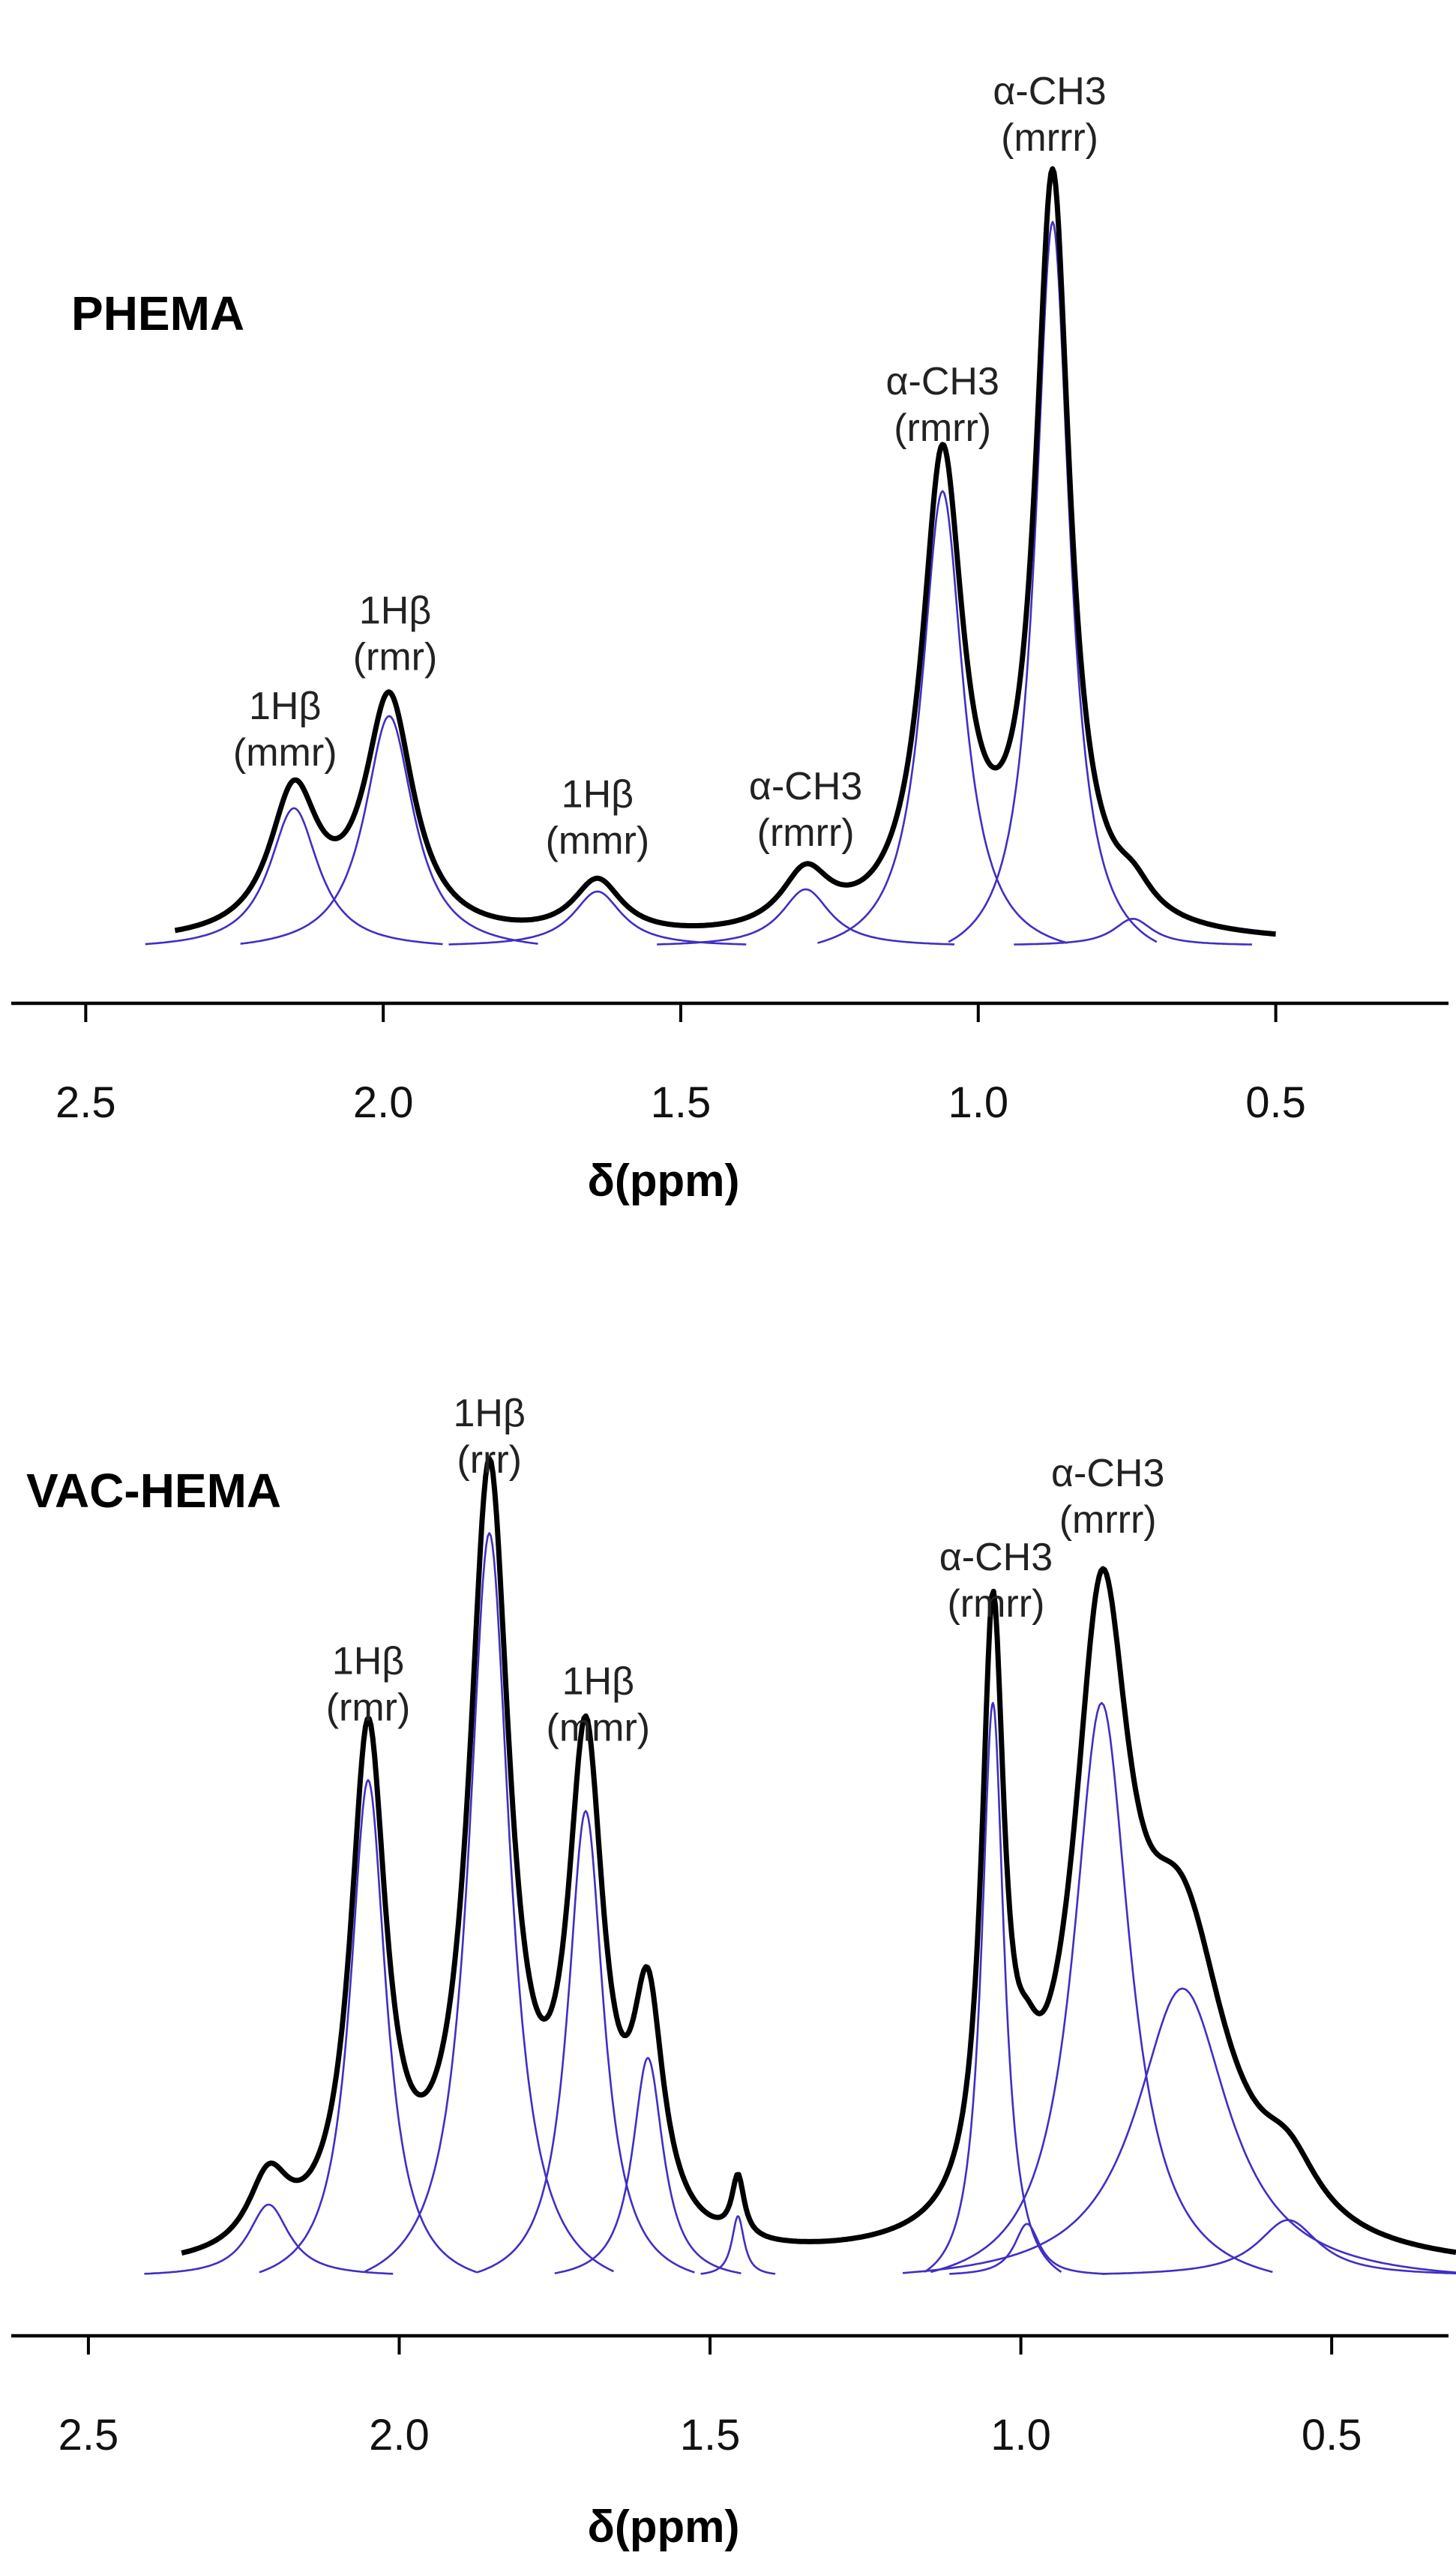 Image resolution: width=1456 pixels, height=2566 pixels. I want to click on peak-annotation: (rrr), so click(489, 1460).